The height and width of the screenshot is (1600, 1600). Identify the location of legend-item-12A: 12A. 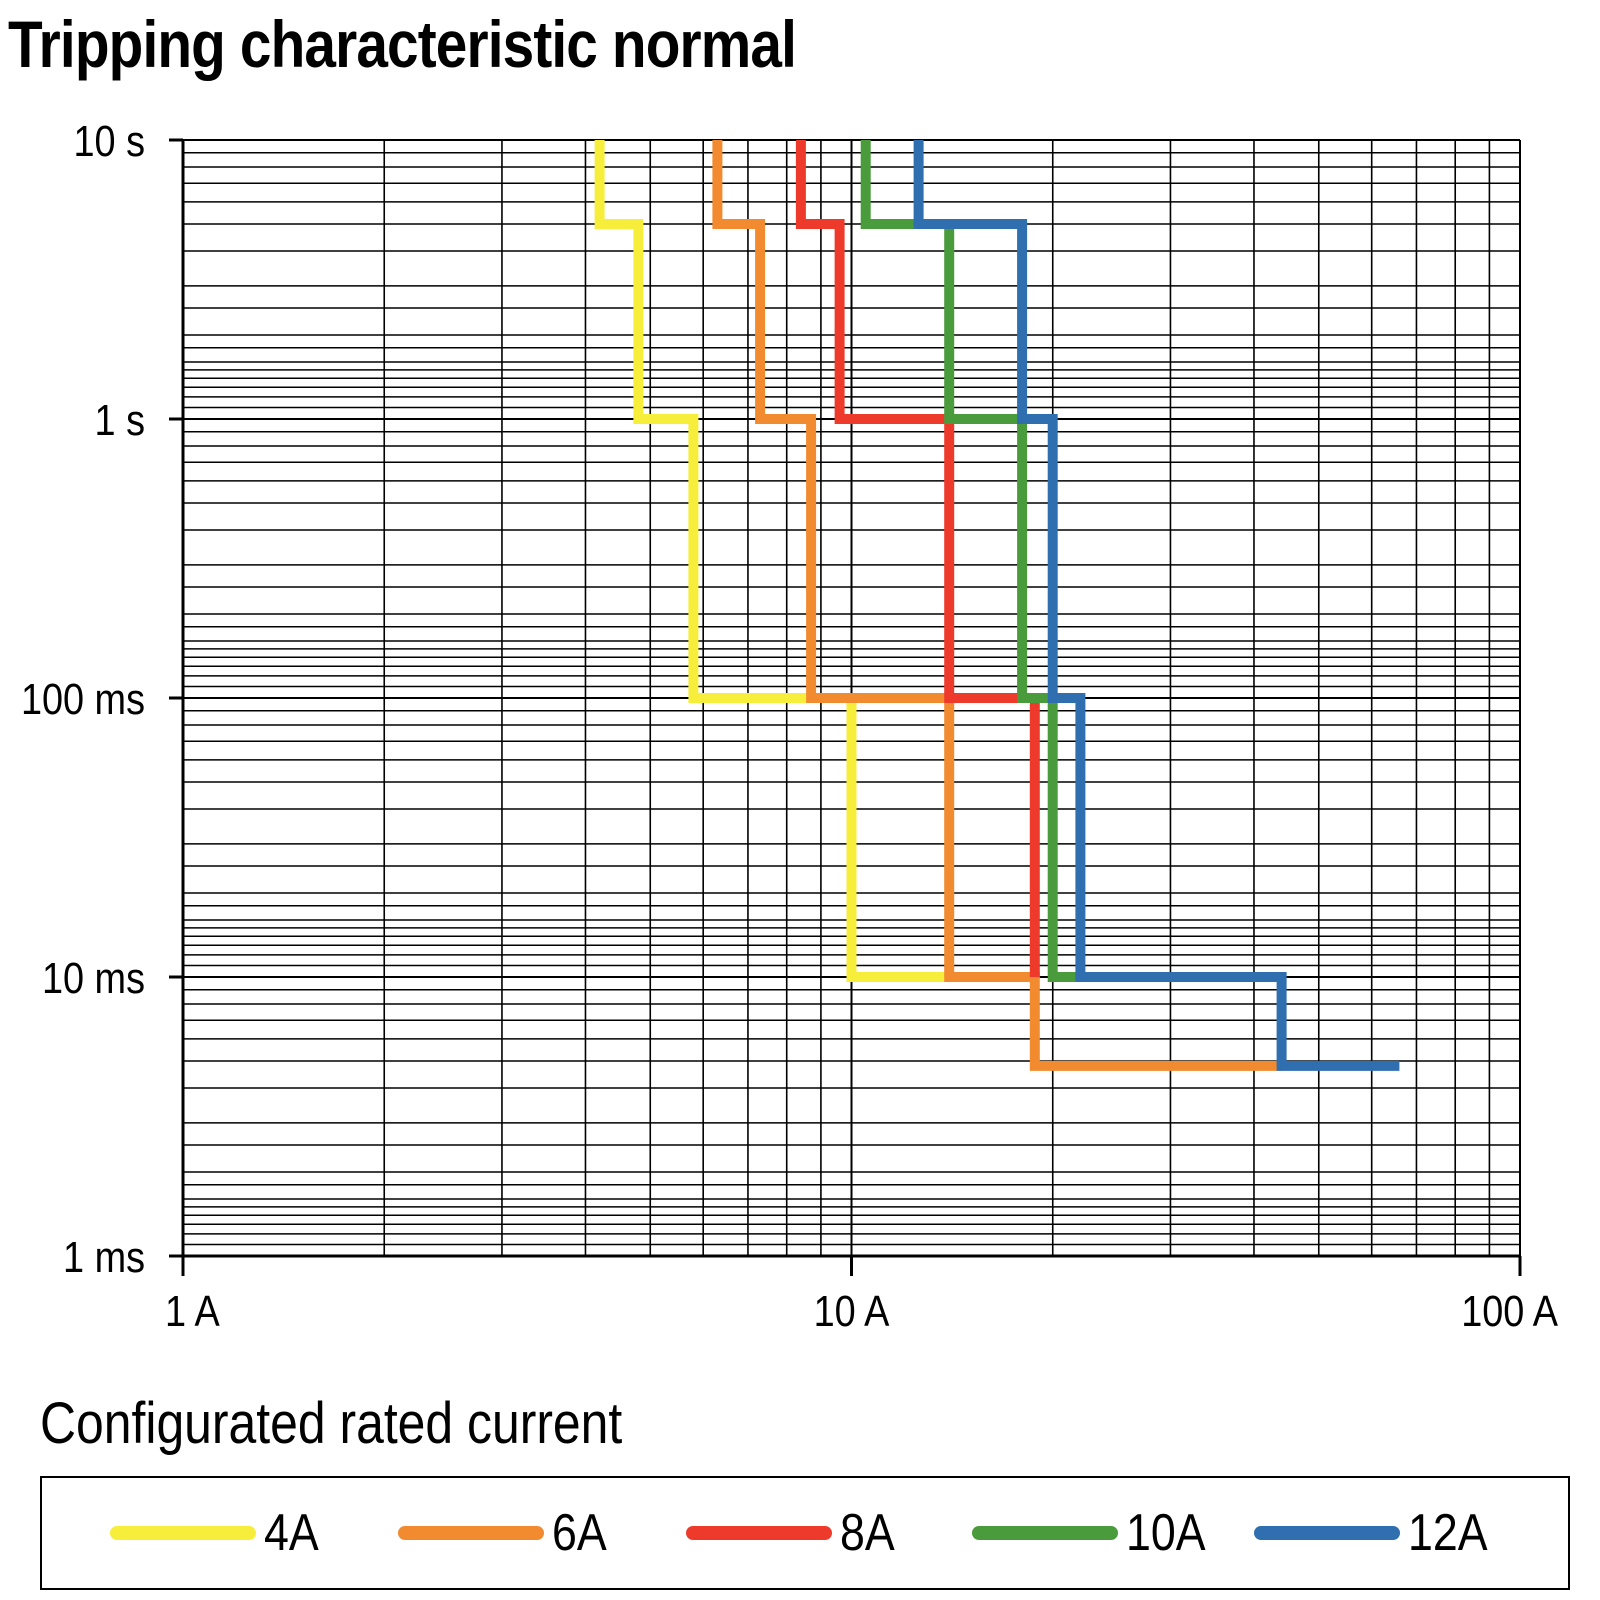
(1377, 1533).